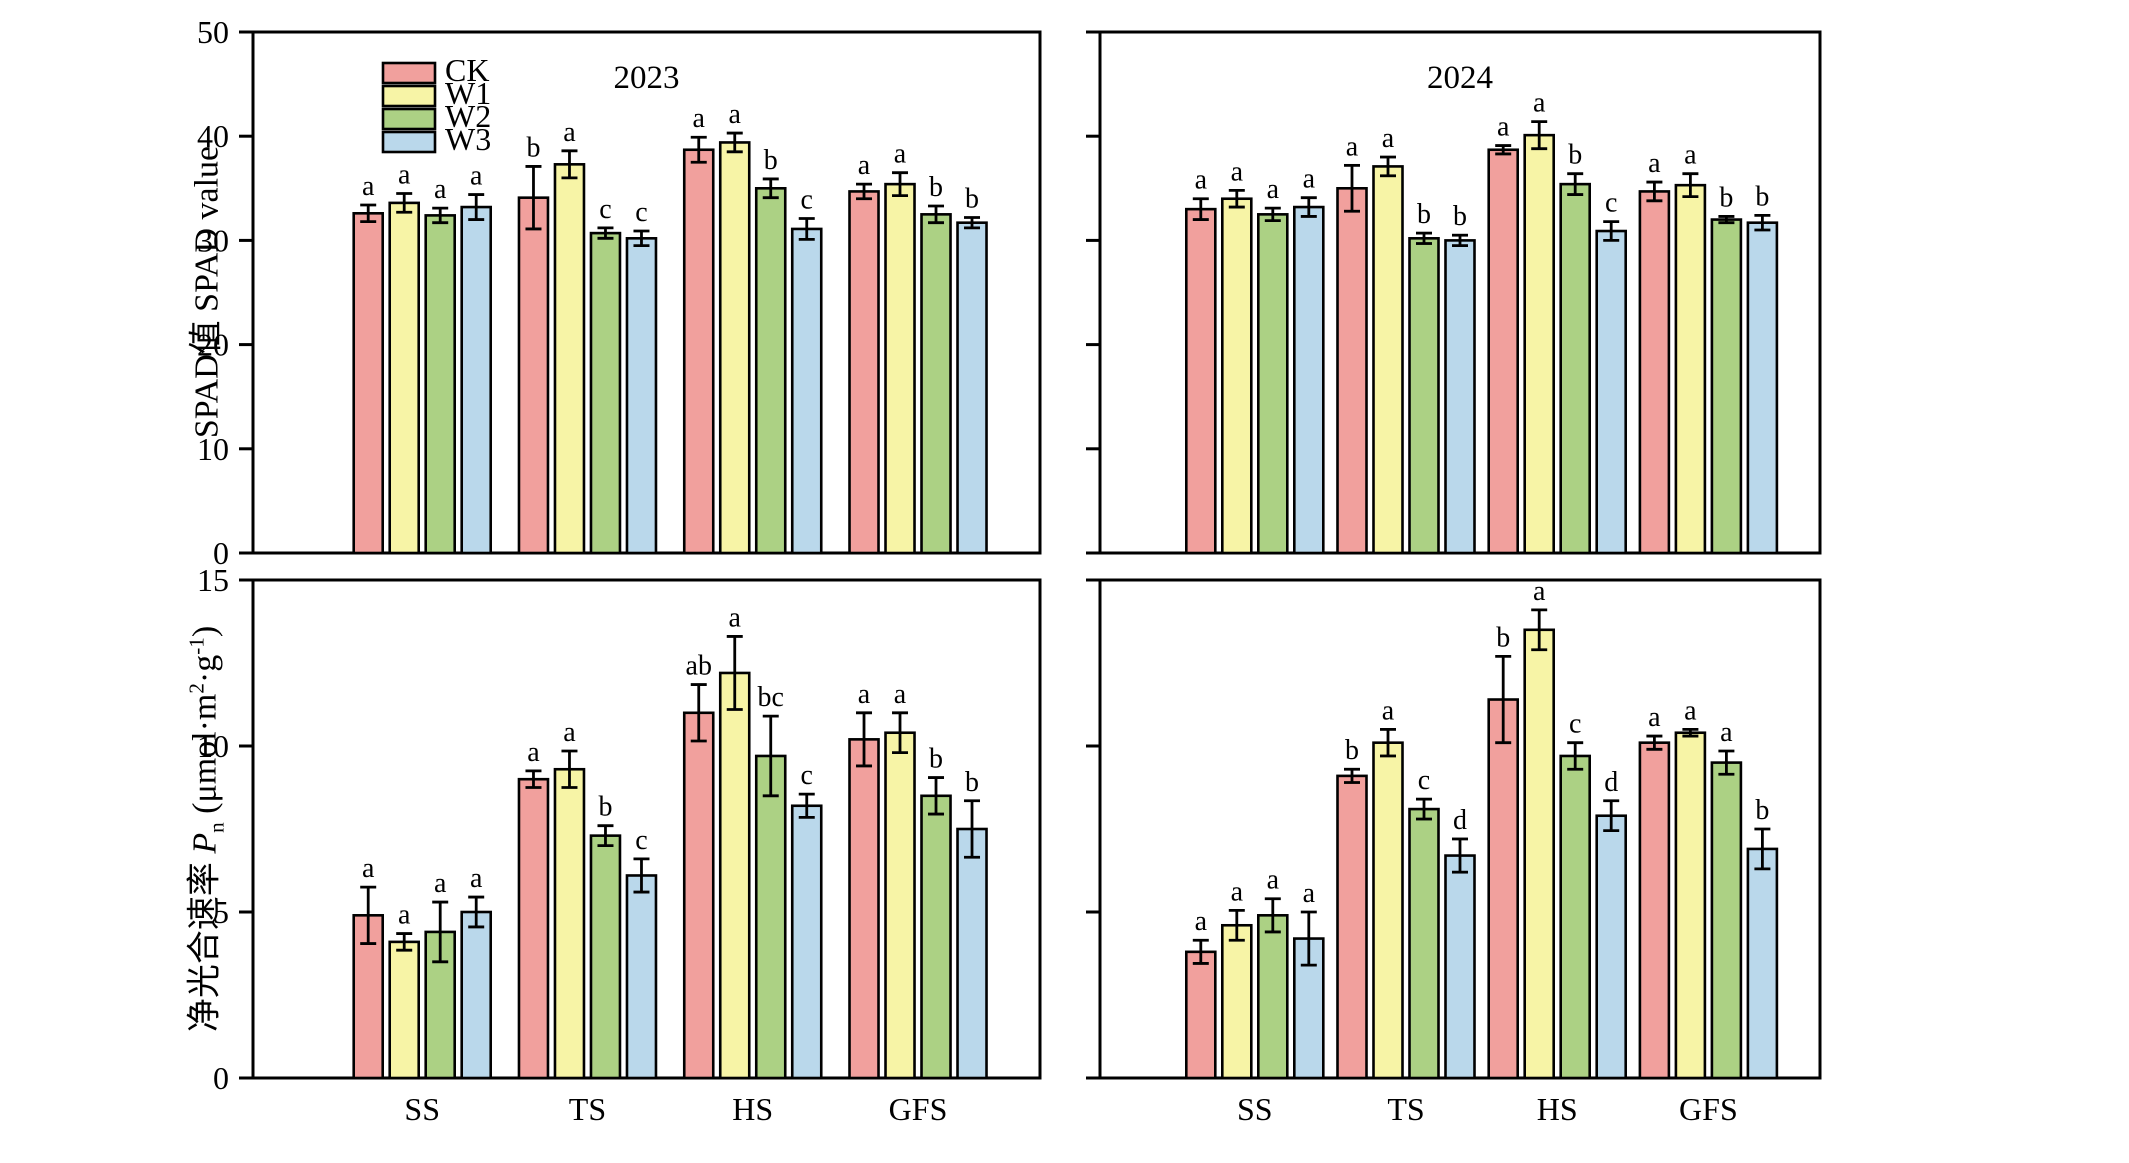 This screenshot has width=2129, height=1163. What do you see at coordinates (196, 688) in the screenshot?
I see `pn-label-sup1: 2` at bounding box center [196, 688].